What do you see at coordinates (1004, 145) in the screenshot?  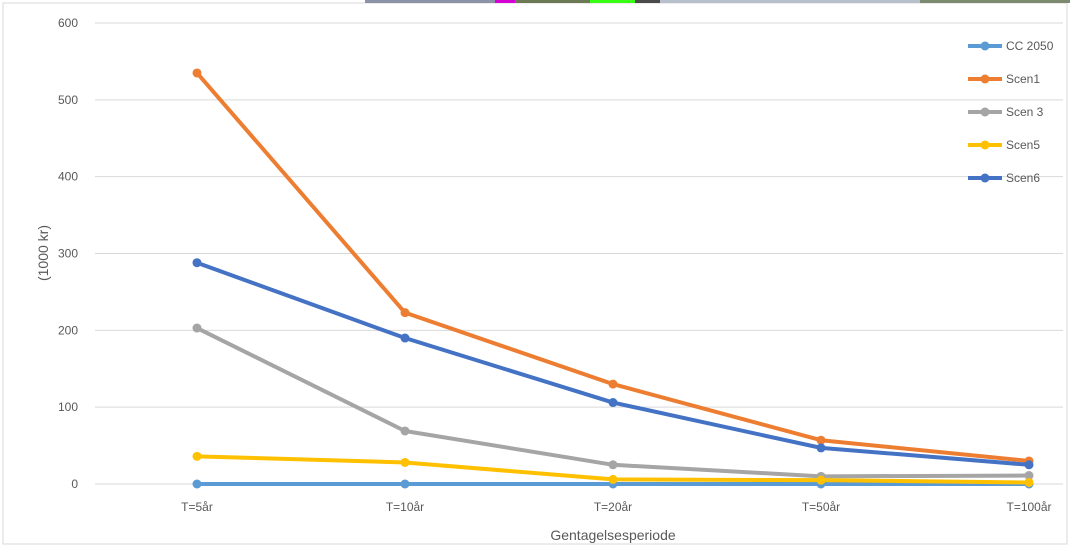 I see `legend-item: Scen5` at bounding box center [1004, 145].